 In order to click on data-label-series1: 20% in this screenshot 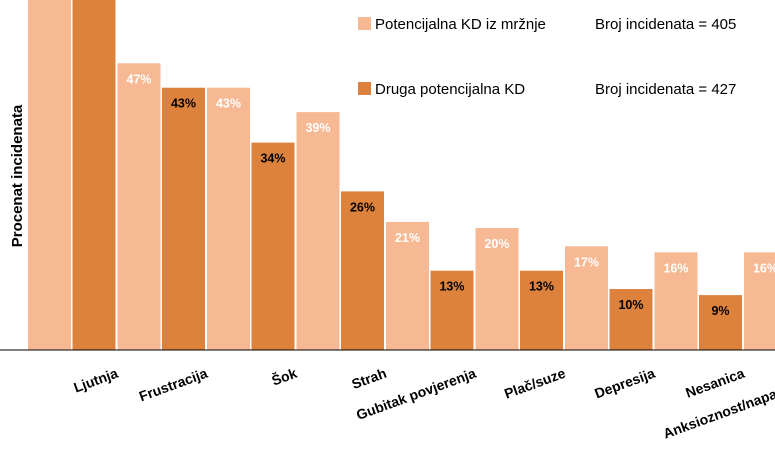, I will do `click(496, 244)`.